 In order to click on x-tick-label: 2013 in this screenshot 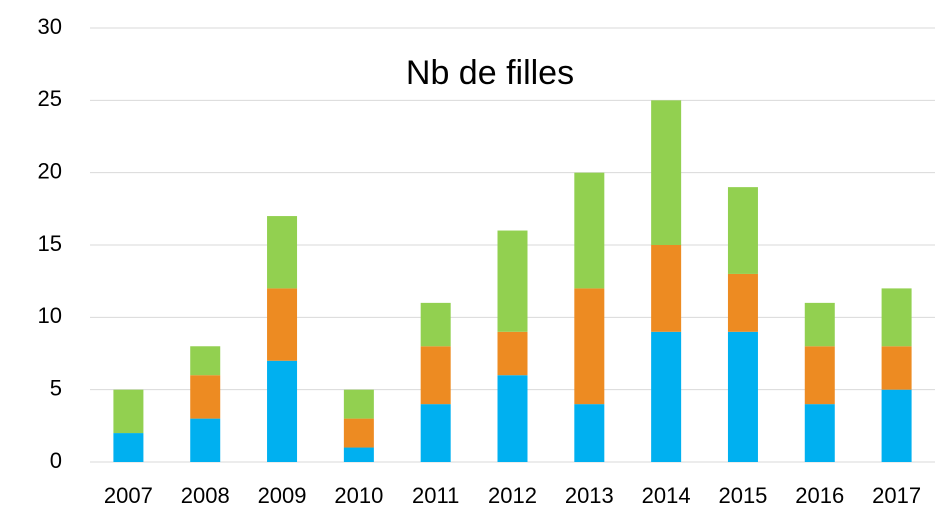, I will do `click(589, 495)`.